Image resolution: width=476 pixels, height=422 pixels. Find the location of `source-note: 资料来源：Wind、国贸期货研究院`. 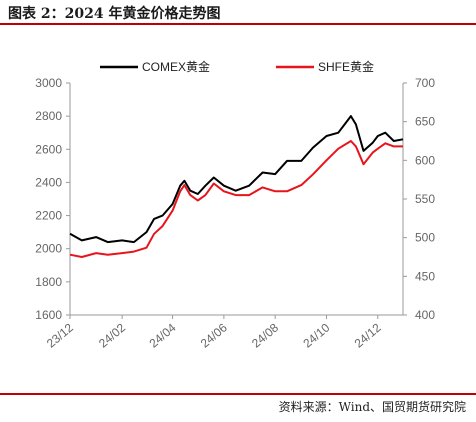

source-note: 资料来源：Wind、国贸期货研究院 is located at coordinates (372, 407).